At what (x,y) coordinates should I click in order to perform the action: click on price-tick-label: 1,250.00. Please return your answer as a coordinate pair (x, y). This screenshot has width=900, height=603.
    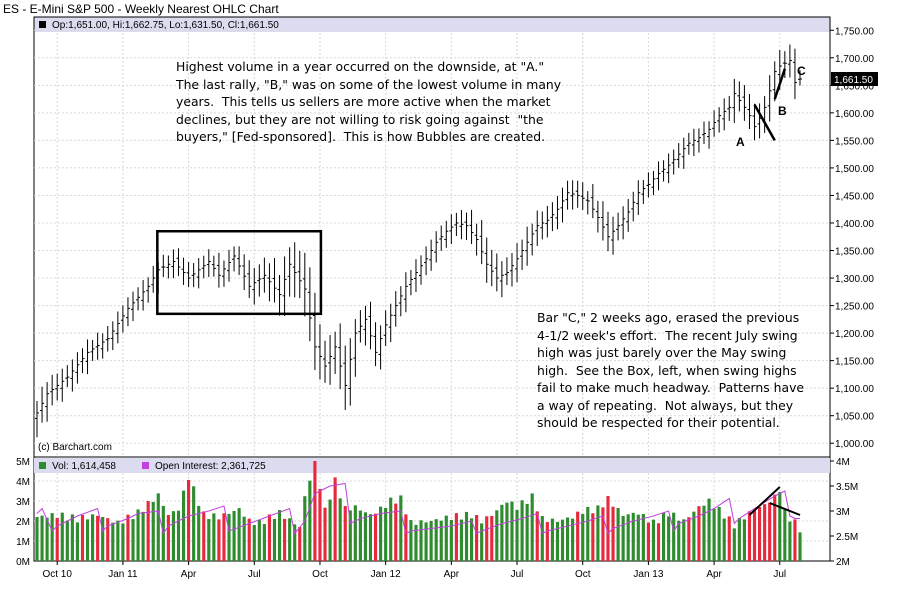
    Looking at the image, I should click on (854, 307).